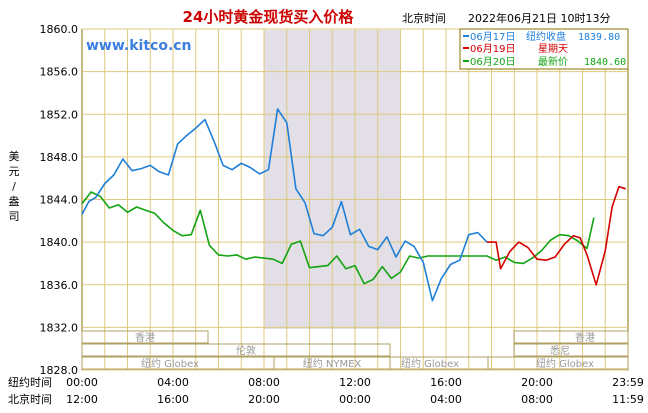  Describe the element at coordinates (59, 29) in the screenshot. I see `y-tick-label: 1860.0` at that location.